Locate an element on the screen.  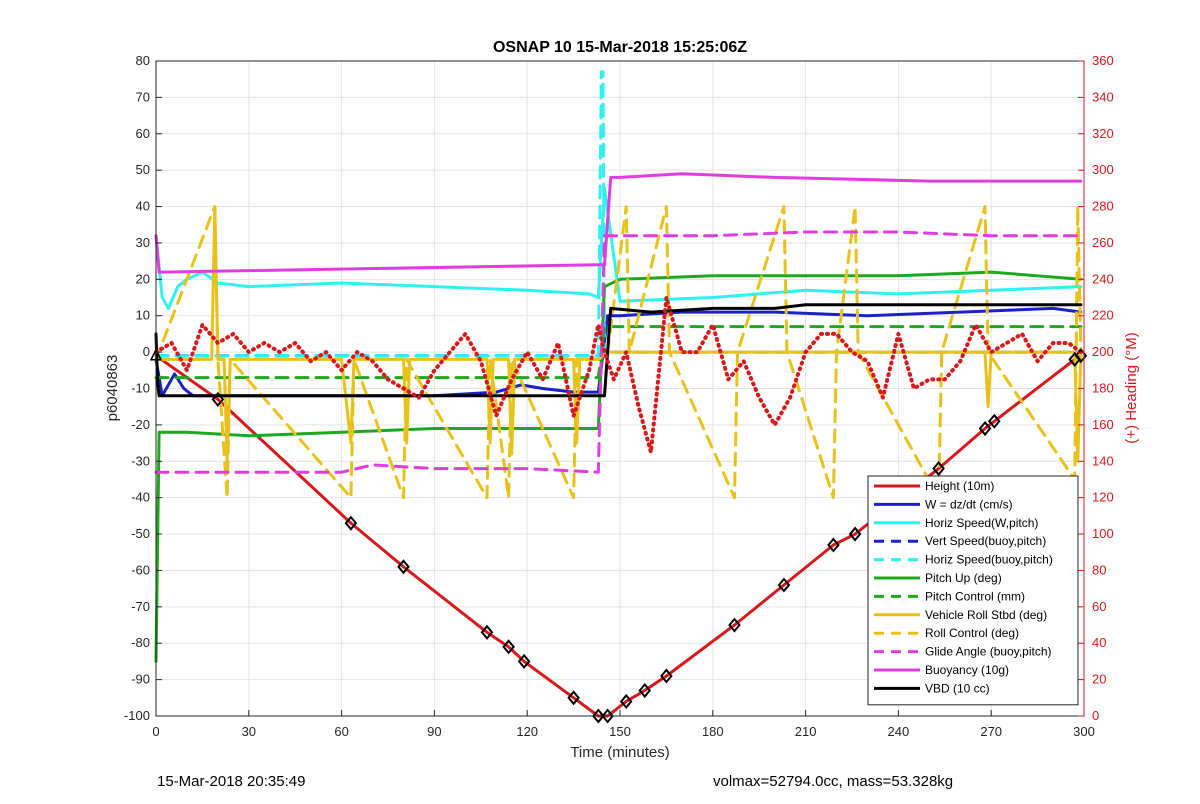
y2-tick-label: 120 is located at coordinates (1103, 497).